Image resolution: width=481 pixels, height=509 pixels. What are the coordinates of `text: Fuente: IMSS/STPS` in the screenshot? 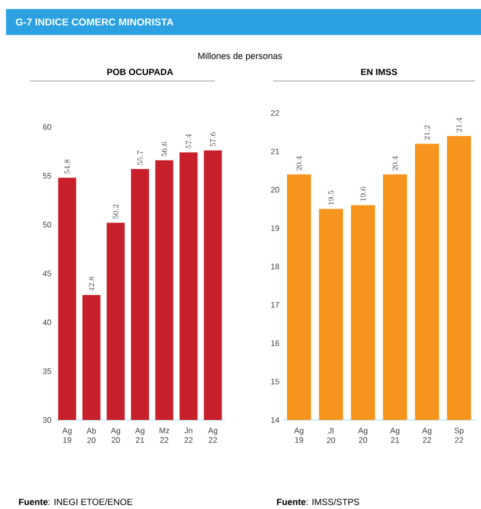 It's located at (318, 502).